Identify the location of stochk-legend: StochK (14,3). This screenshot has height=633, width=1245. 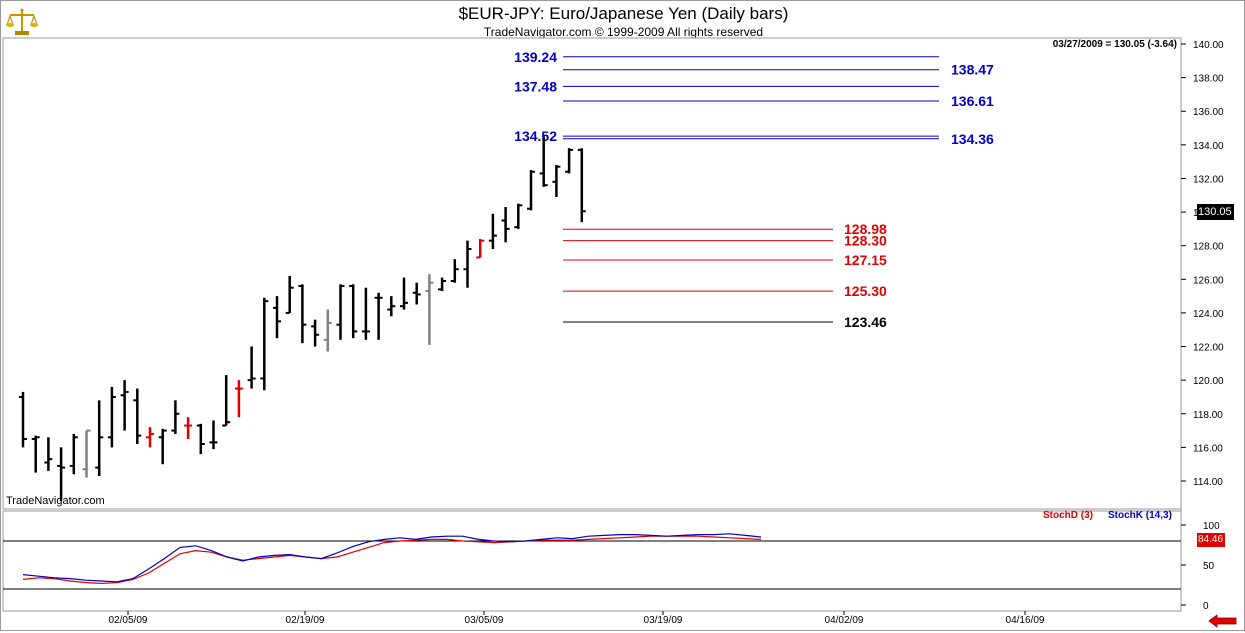
(1140, 515).